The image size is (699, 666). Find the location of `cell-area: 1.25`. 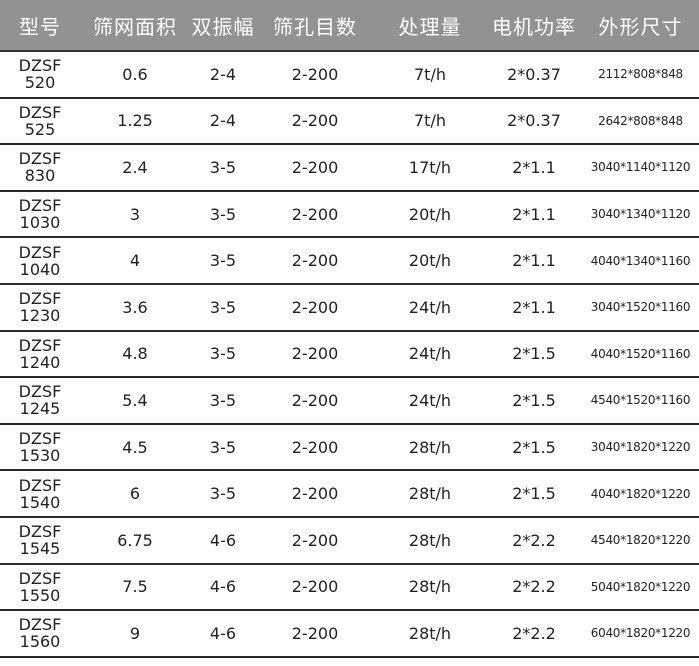

cell-area: 1.25 is located at coordinates (135, 121).